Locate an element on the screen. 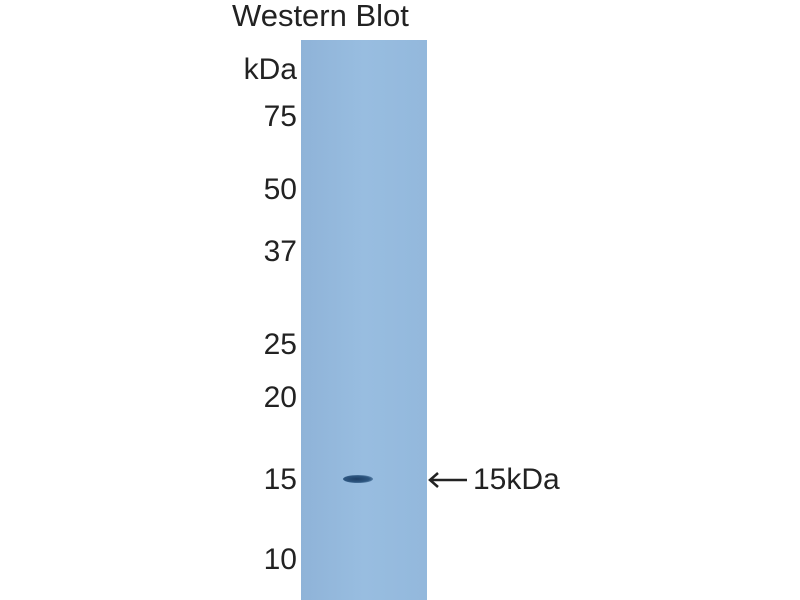 The height and width of the screenshot is (600, 800). protein-band is located at coordinates (358, 479).